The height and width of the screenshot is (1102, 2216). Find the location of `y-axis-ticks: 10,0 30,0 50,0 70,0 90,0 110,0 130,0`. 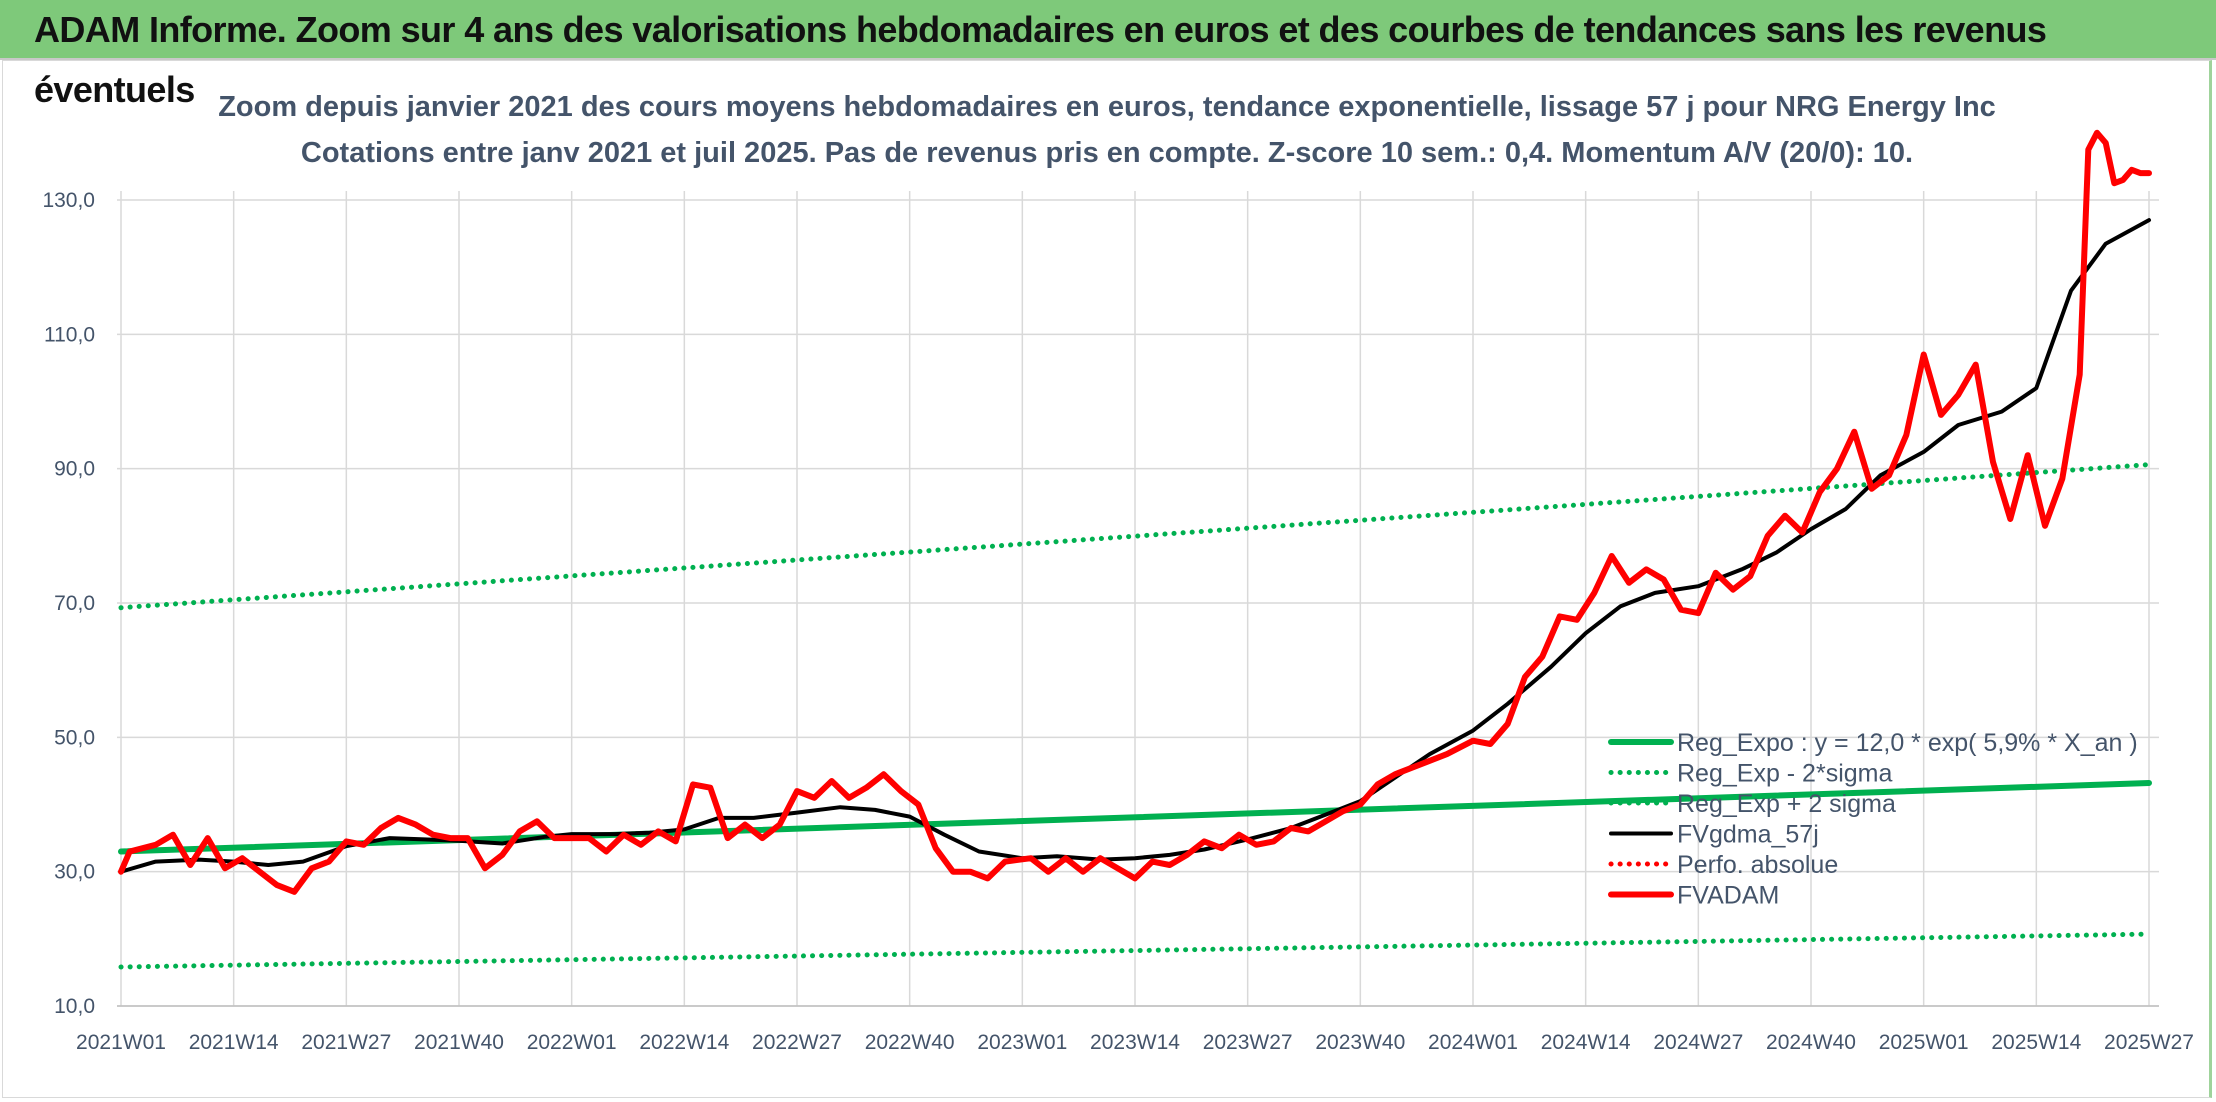

y-axis-ticks: 10,0 30,0 50,0 70,0 90,0 110,0 130,0 is located at coordinates (68, 603).